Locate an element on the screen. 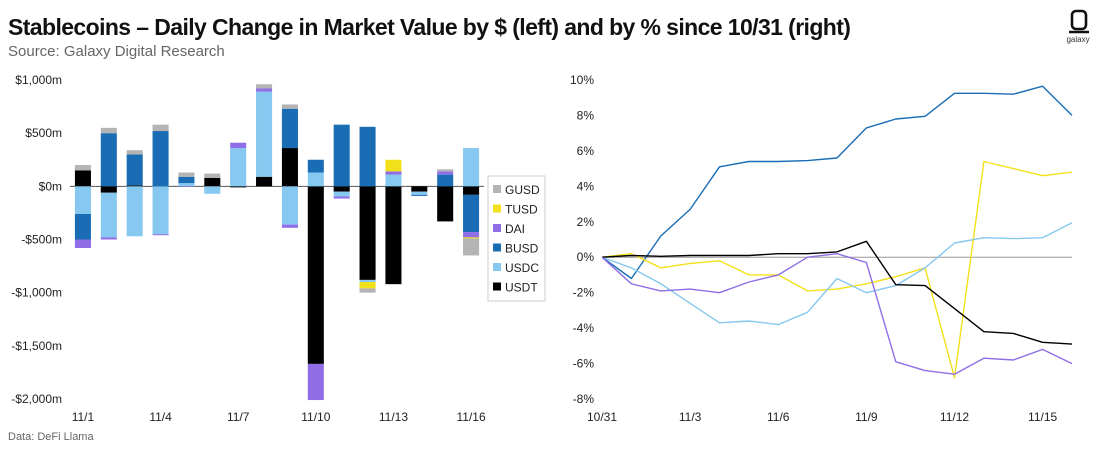 This screenshot has height=459, width=1100. left-y-tick-label: -$1,000m is located at coordinates (36, 293).